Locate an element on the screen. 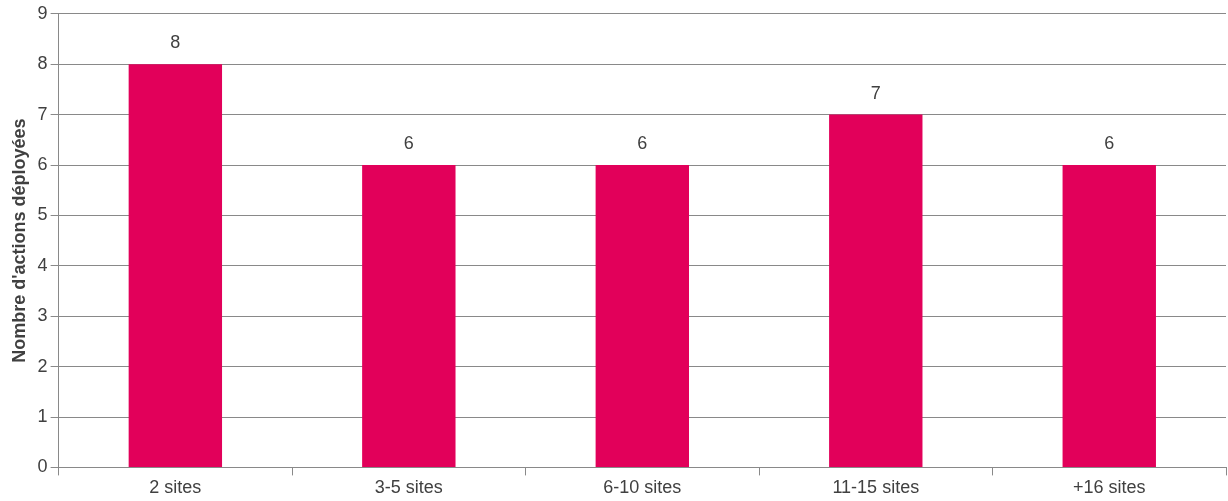 The image size is (1228, 501). y-tick-label: 8 is located at coordinates (42, 63).